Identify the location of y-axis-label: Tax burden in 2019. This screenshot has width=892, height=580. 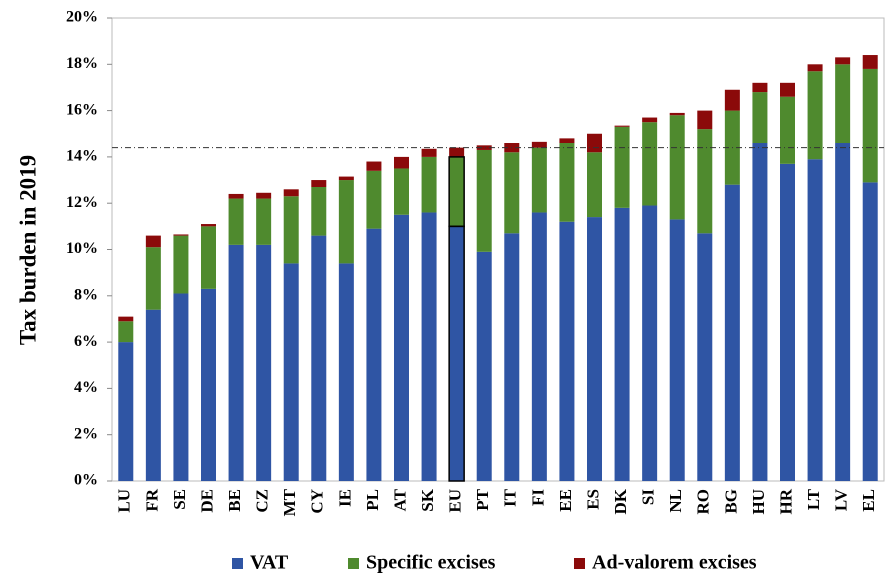
(27, 250).